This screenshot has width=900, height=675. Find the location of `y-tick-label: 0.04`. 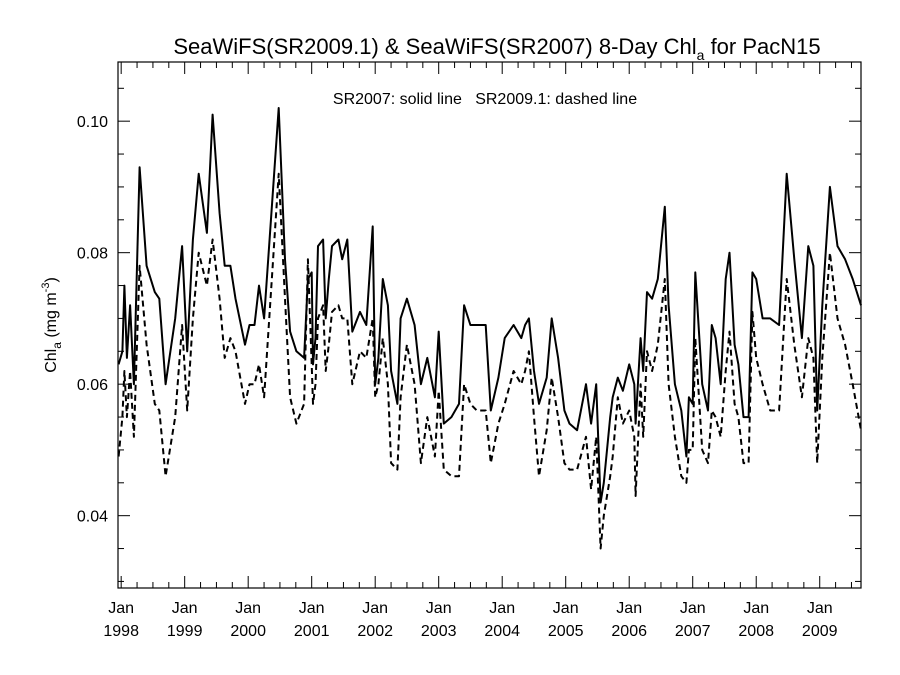

y-tick-label: 0.04 is located at coordinates (92, 517).